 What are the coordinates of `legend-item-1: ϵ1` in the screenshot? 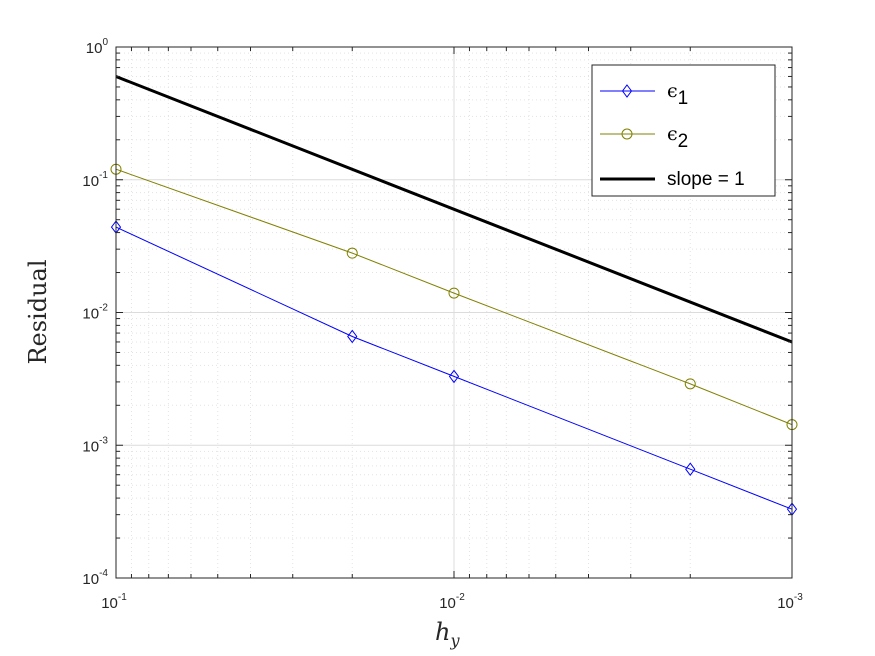 It's located at (644, 94).